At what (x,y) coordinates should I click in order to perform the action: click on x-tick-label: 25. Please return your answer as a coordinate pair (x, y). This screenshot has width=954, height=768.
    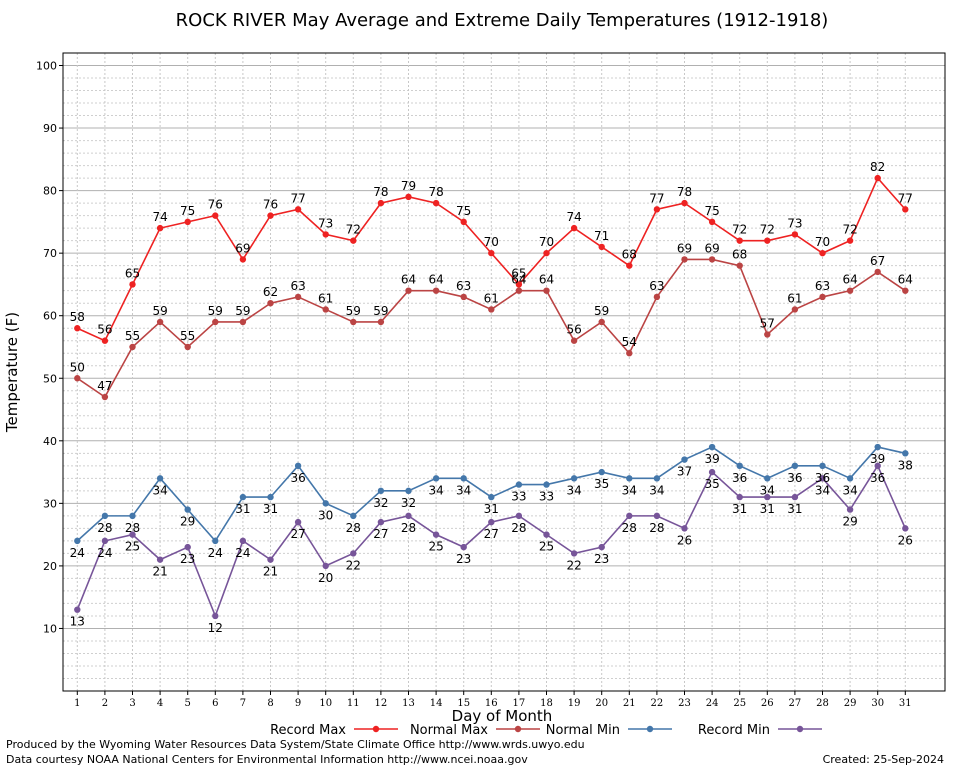
    Looking at the image, I should click on (739, 703).